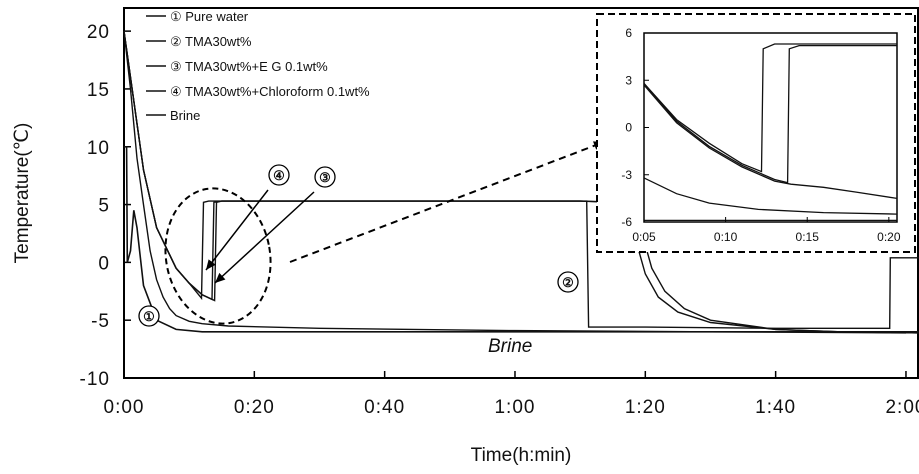  I want to click on inset-x-tick-label: 0:15, so click(808, 237).